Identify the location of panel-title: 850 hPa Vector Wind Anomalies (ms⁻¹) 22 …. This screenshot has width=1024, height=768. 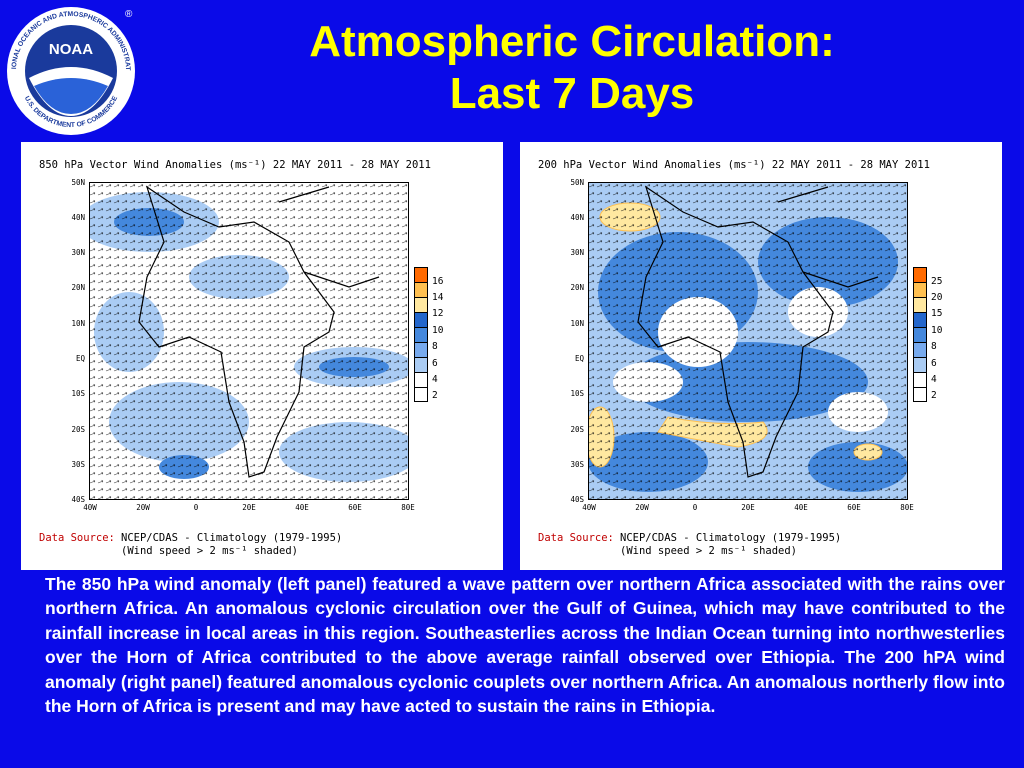
(235, 165).